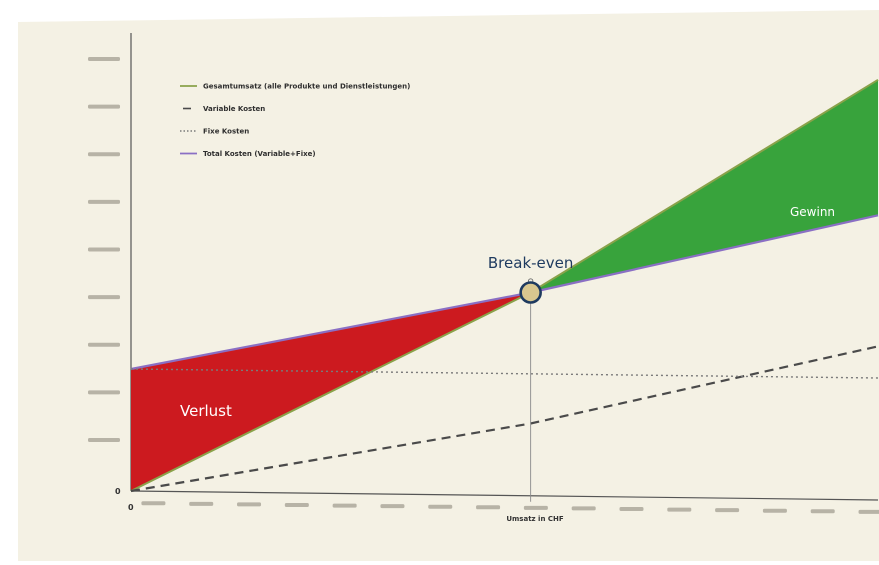 This screenshot has height=565, width=879. What do you see at coordinates (234, 109) in the screenshot?
I see `legend-label: Variable Kosten` at bounding box center [234, 109].